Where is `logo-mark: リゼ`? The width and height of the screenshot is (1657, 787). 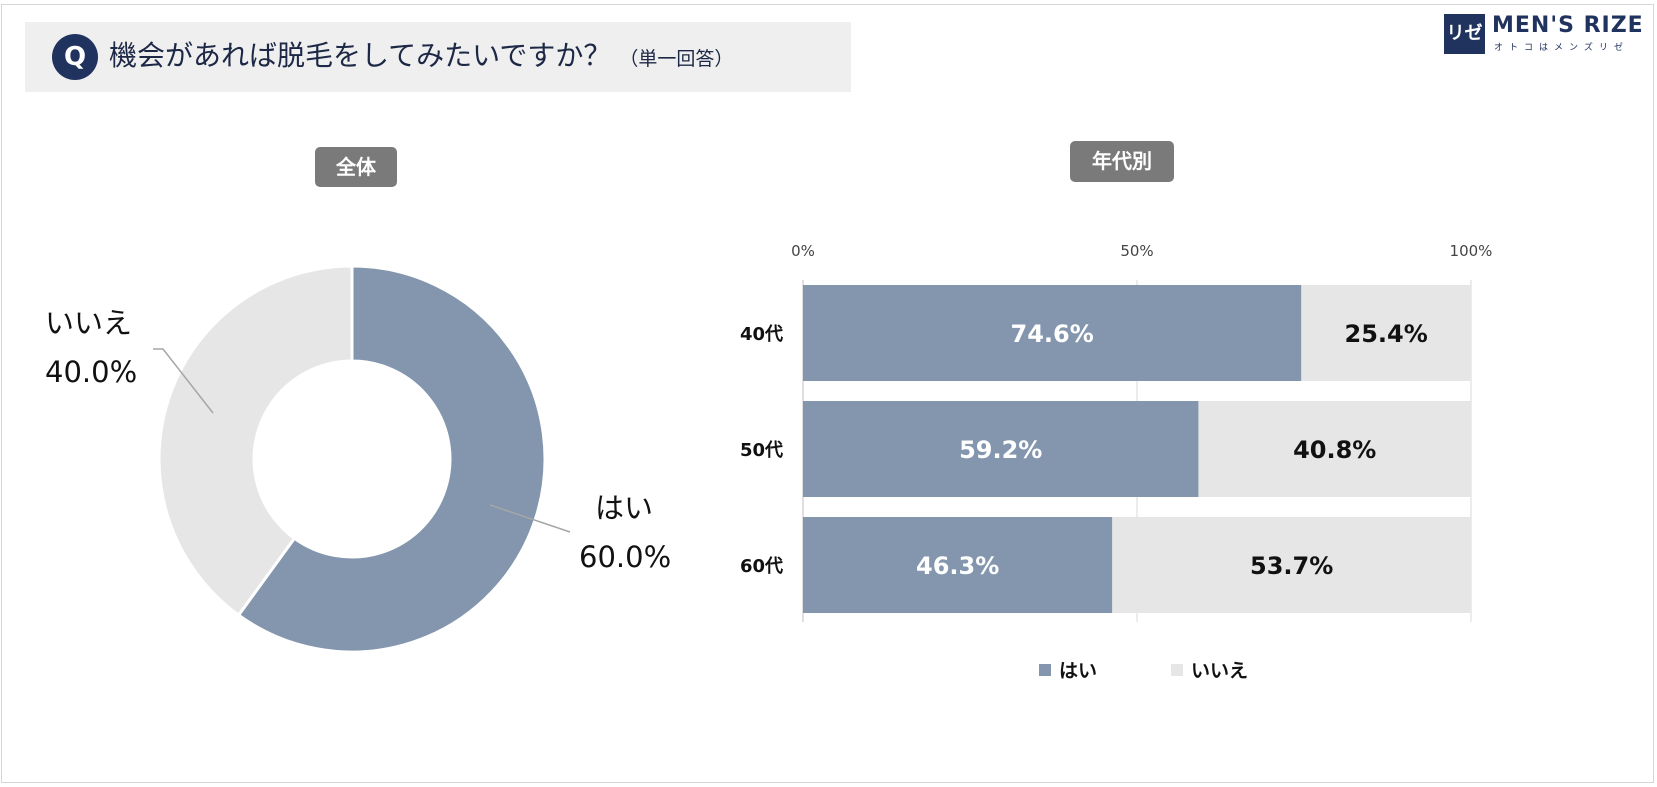 logo-mark: リゼ is located at coordinates (1464, 34).